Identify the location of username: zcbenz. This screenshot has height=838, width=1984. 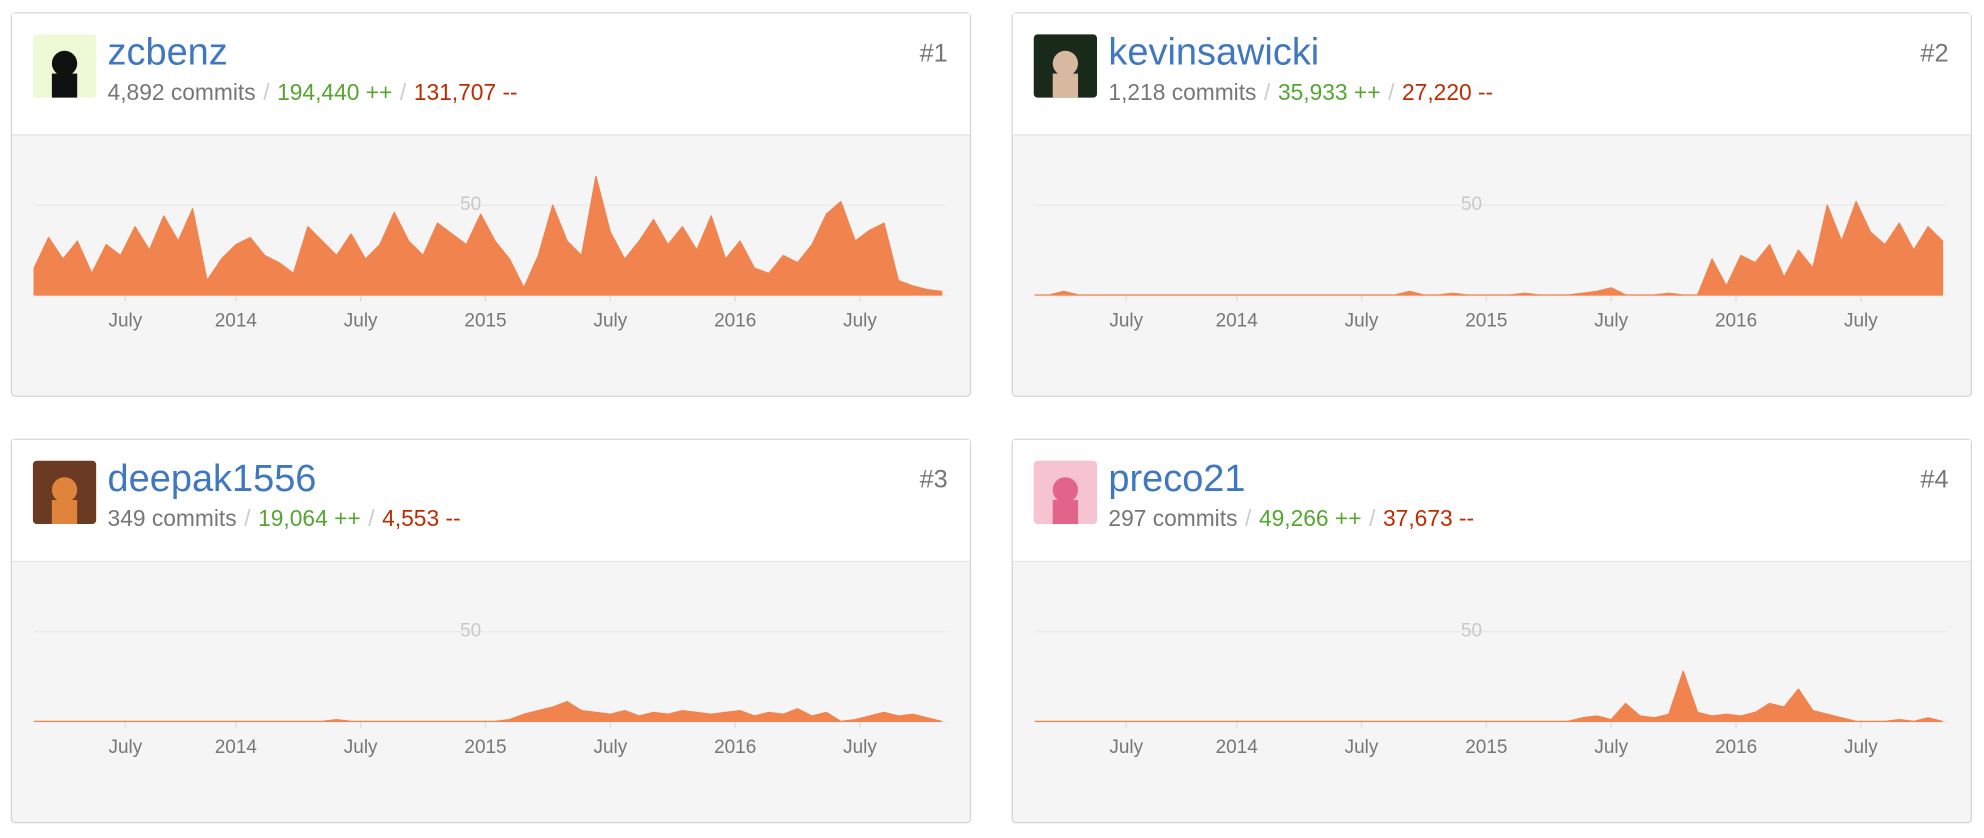
(168, 53).